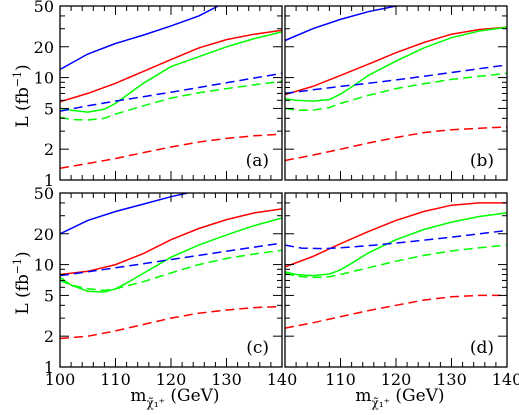  I want to click on curves-group, so click(396, 265).